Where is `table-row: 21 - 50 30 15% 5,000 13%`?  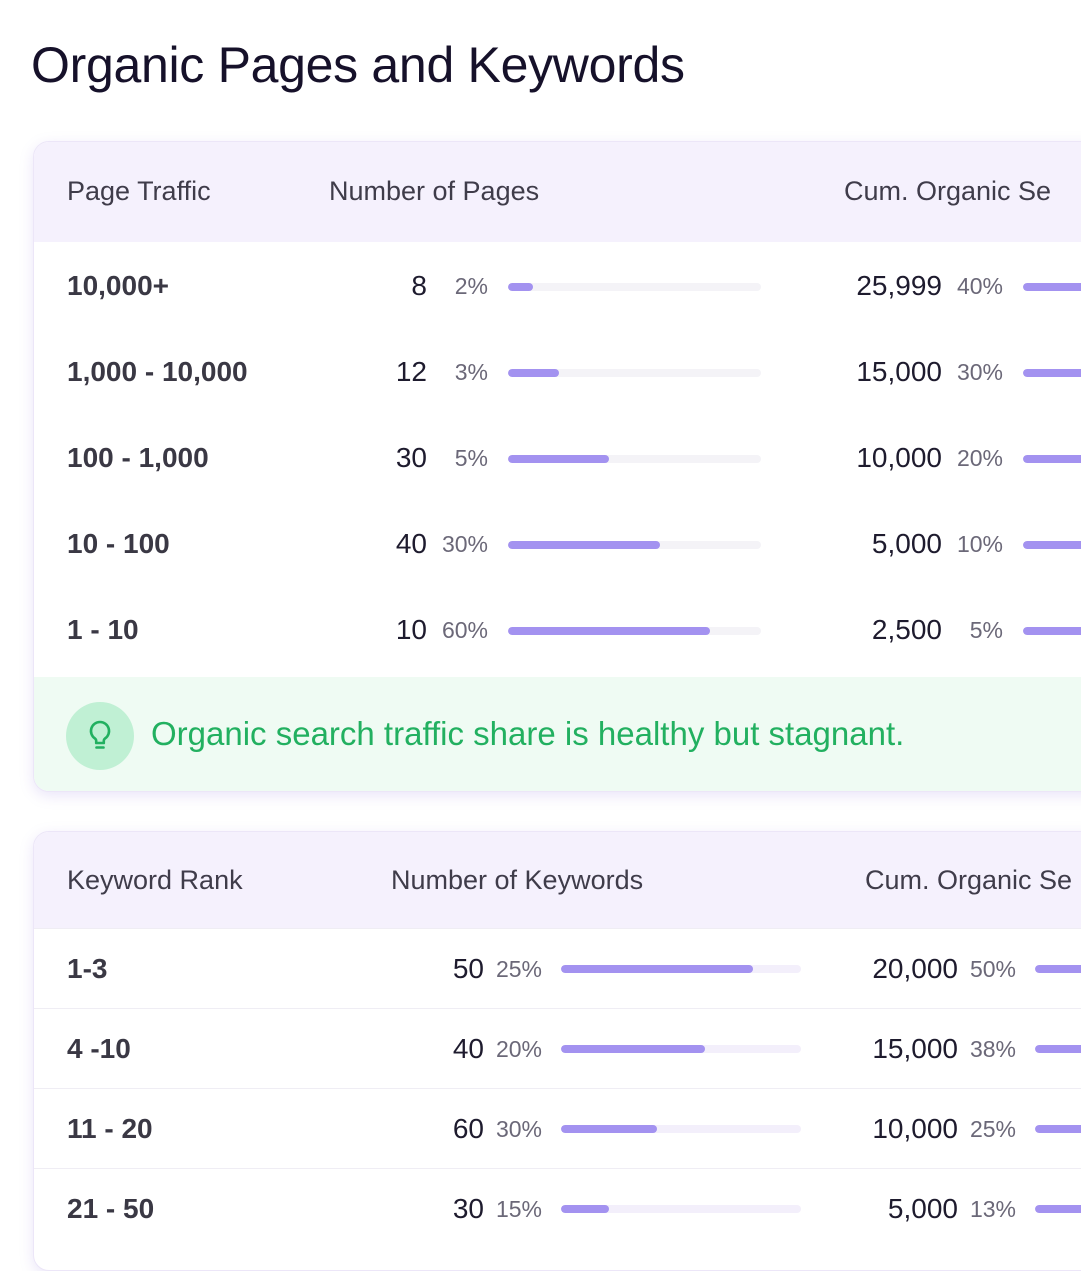
table-row: 21 - 50 30 15% 5,000 13% is located at coordinates (557, 1208).